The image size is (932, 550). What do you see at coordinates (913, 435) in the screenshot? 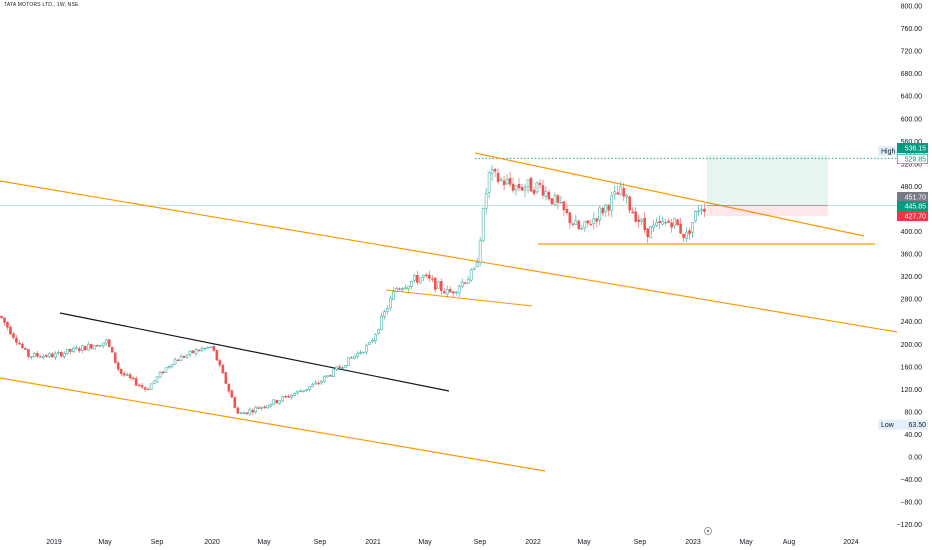
I see `y-tick-label: 40.00` at bounding box center [913, 435].